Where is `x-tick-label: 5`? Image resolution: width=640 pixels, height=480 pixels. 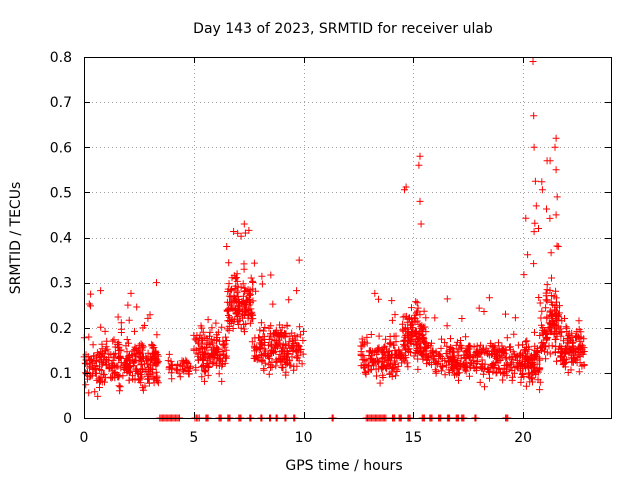 x-tick-label: 5 is located at coordinates (193, 438).